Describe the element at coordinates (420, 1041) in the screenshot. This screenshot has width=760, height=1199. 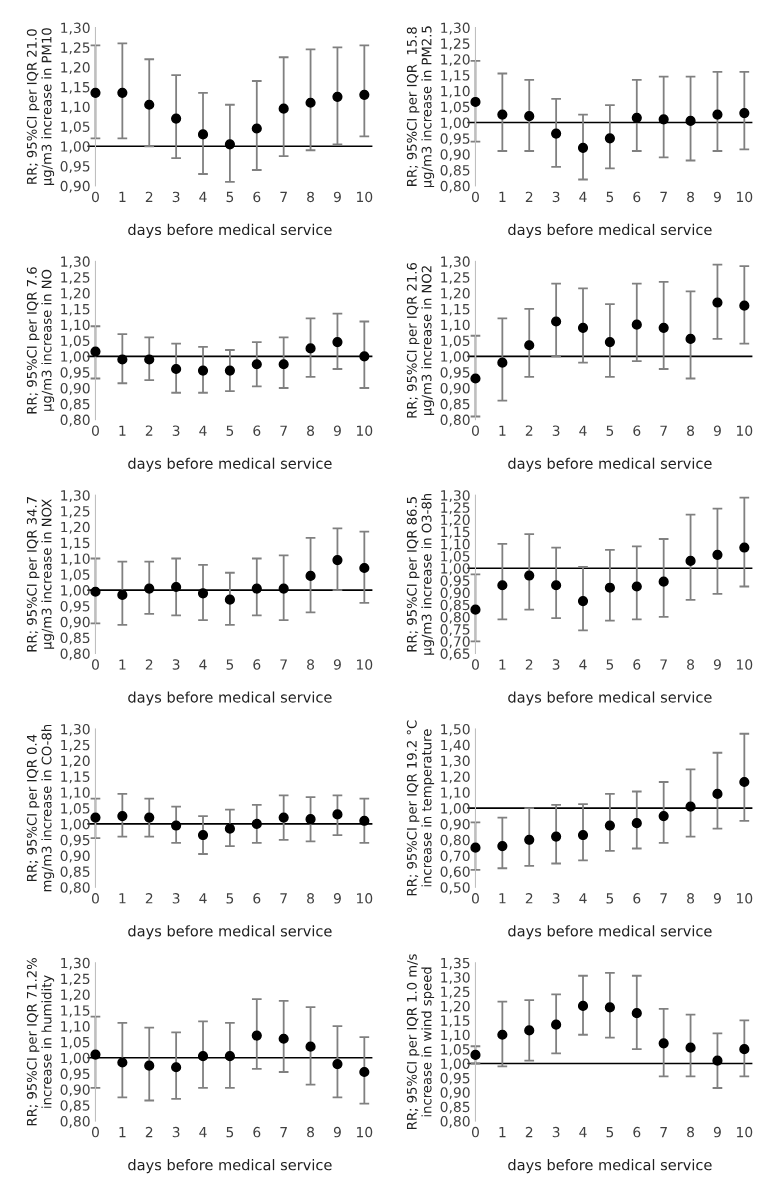
I see `y-axis-title: RR; 95%CI per IQR 1.0 m/s increase in wind speed` at that location.